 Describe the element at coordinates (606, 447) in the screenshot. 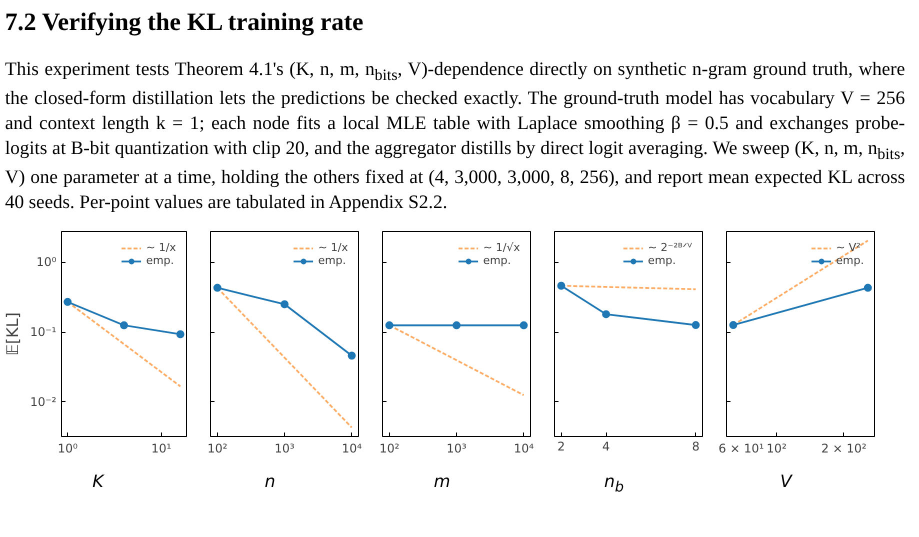

I see `x-tick-label: 4` at that location.